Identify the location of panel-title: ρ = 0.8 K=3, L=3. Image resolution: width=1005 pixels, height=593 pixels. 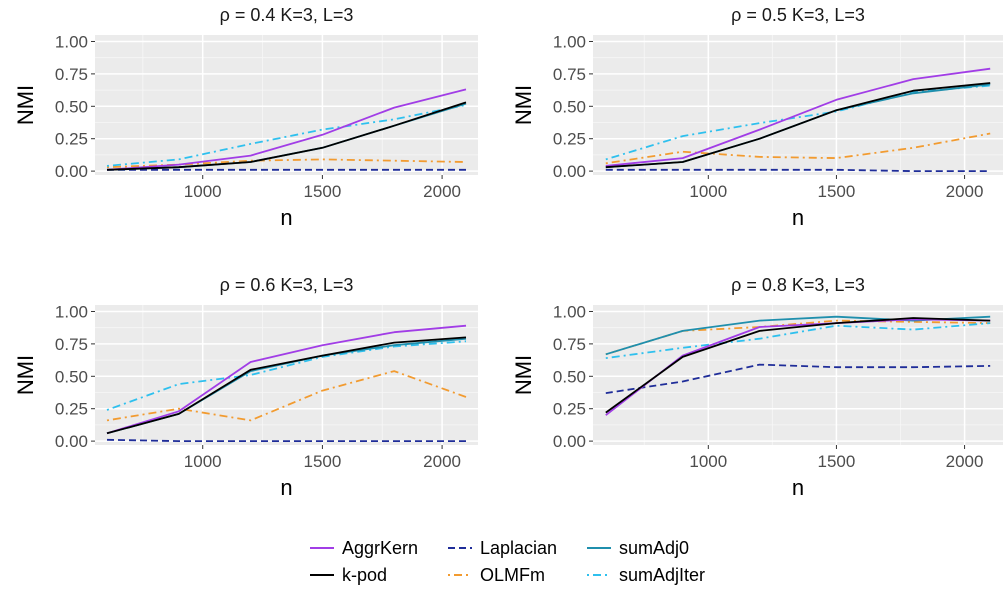
(798, 285).